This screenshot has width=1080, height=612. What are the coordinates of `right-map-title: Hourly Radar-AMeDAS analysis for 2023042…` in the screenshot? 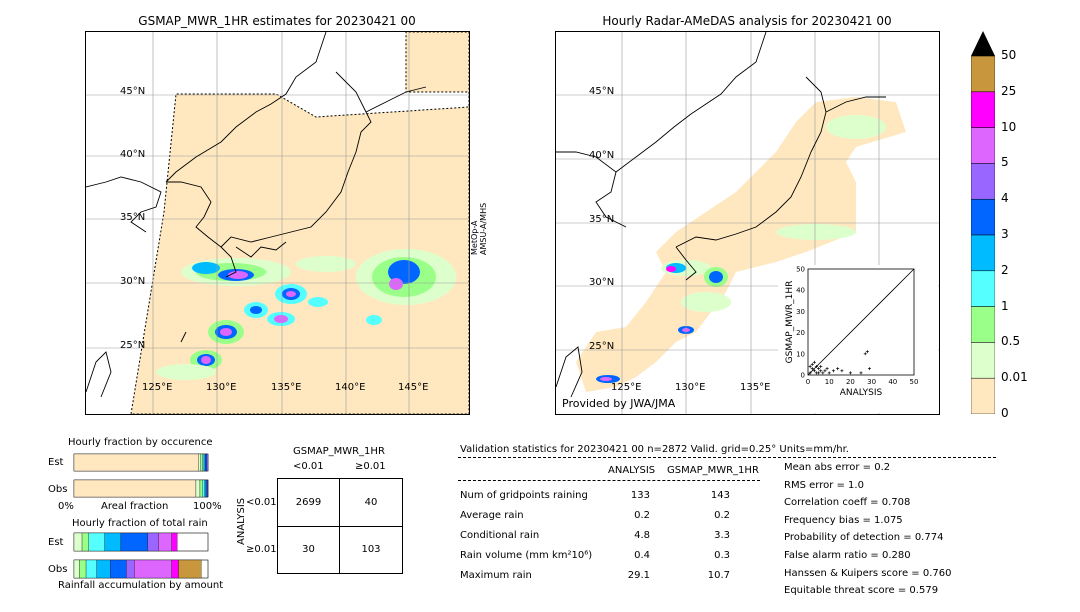 It's located at (747, 21).